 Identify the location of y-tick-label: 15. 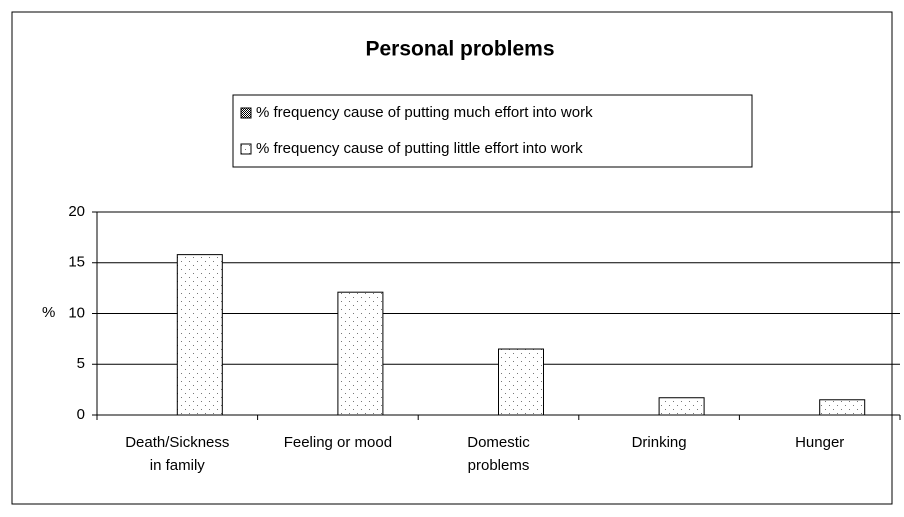
(76, 262).